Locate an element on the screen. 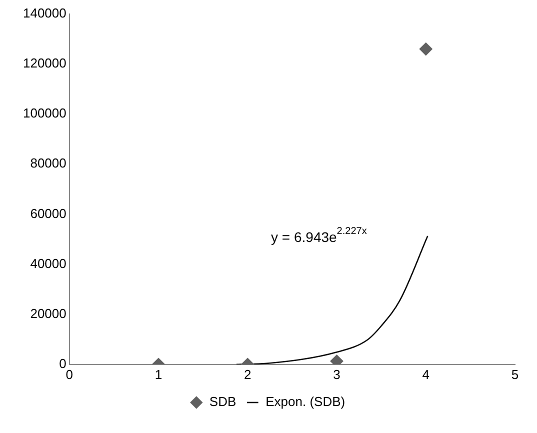 The height and width of the screenshot is (433, 537). y-tick-label: 120000 is located at coordinates (44, 63).